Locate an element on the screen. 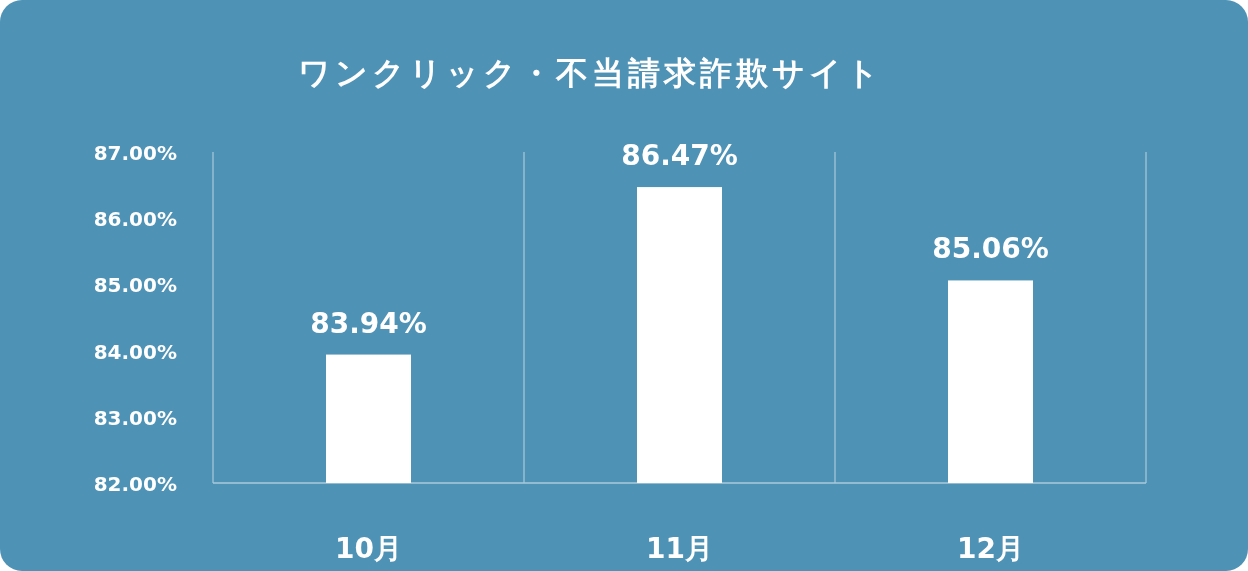  data-label: 86.47% is located at coordinates (679, 156).